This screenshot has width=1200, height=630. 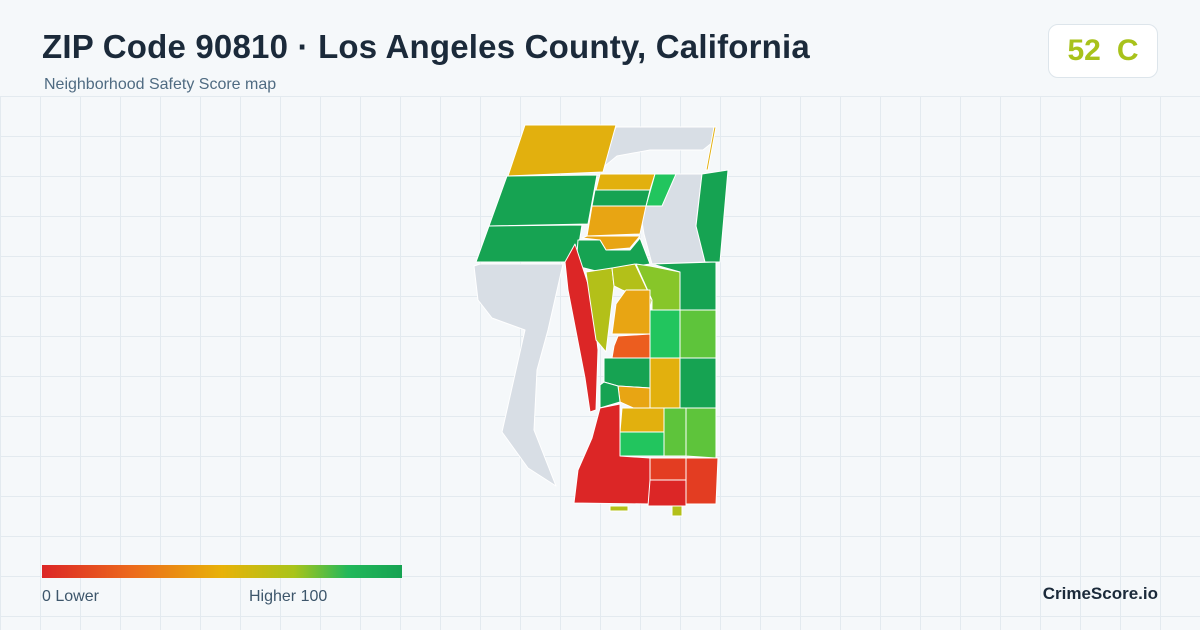 I want to click on legend-low-label: 0 Lower, so click(x=70, y=596).